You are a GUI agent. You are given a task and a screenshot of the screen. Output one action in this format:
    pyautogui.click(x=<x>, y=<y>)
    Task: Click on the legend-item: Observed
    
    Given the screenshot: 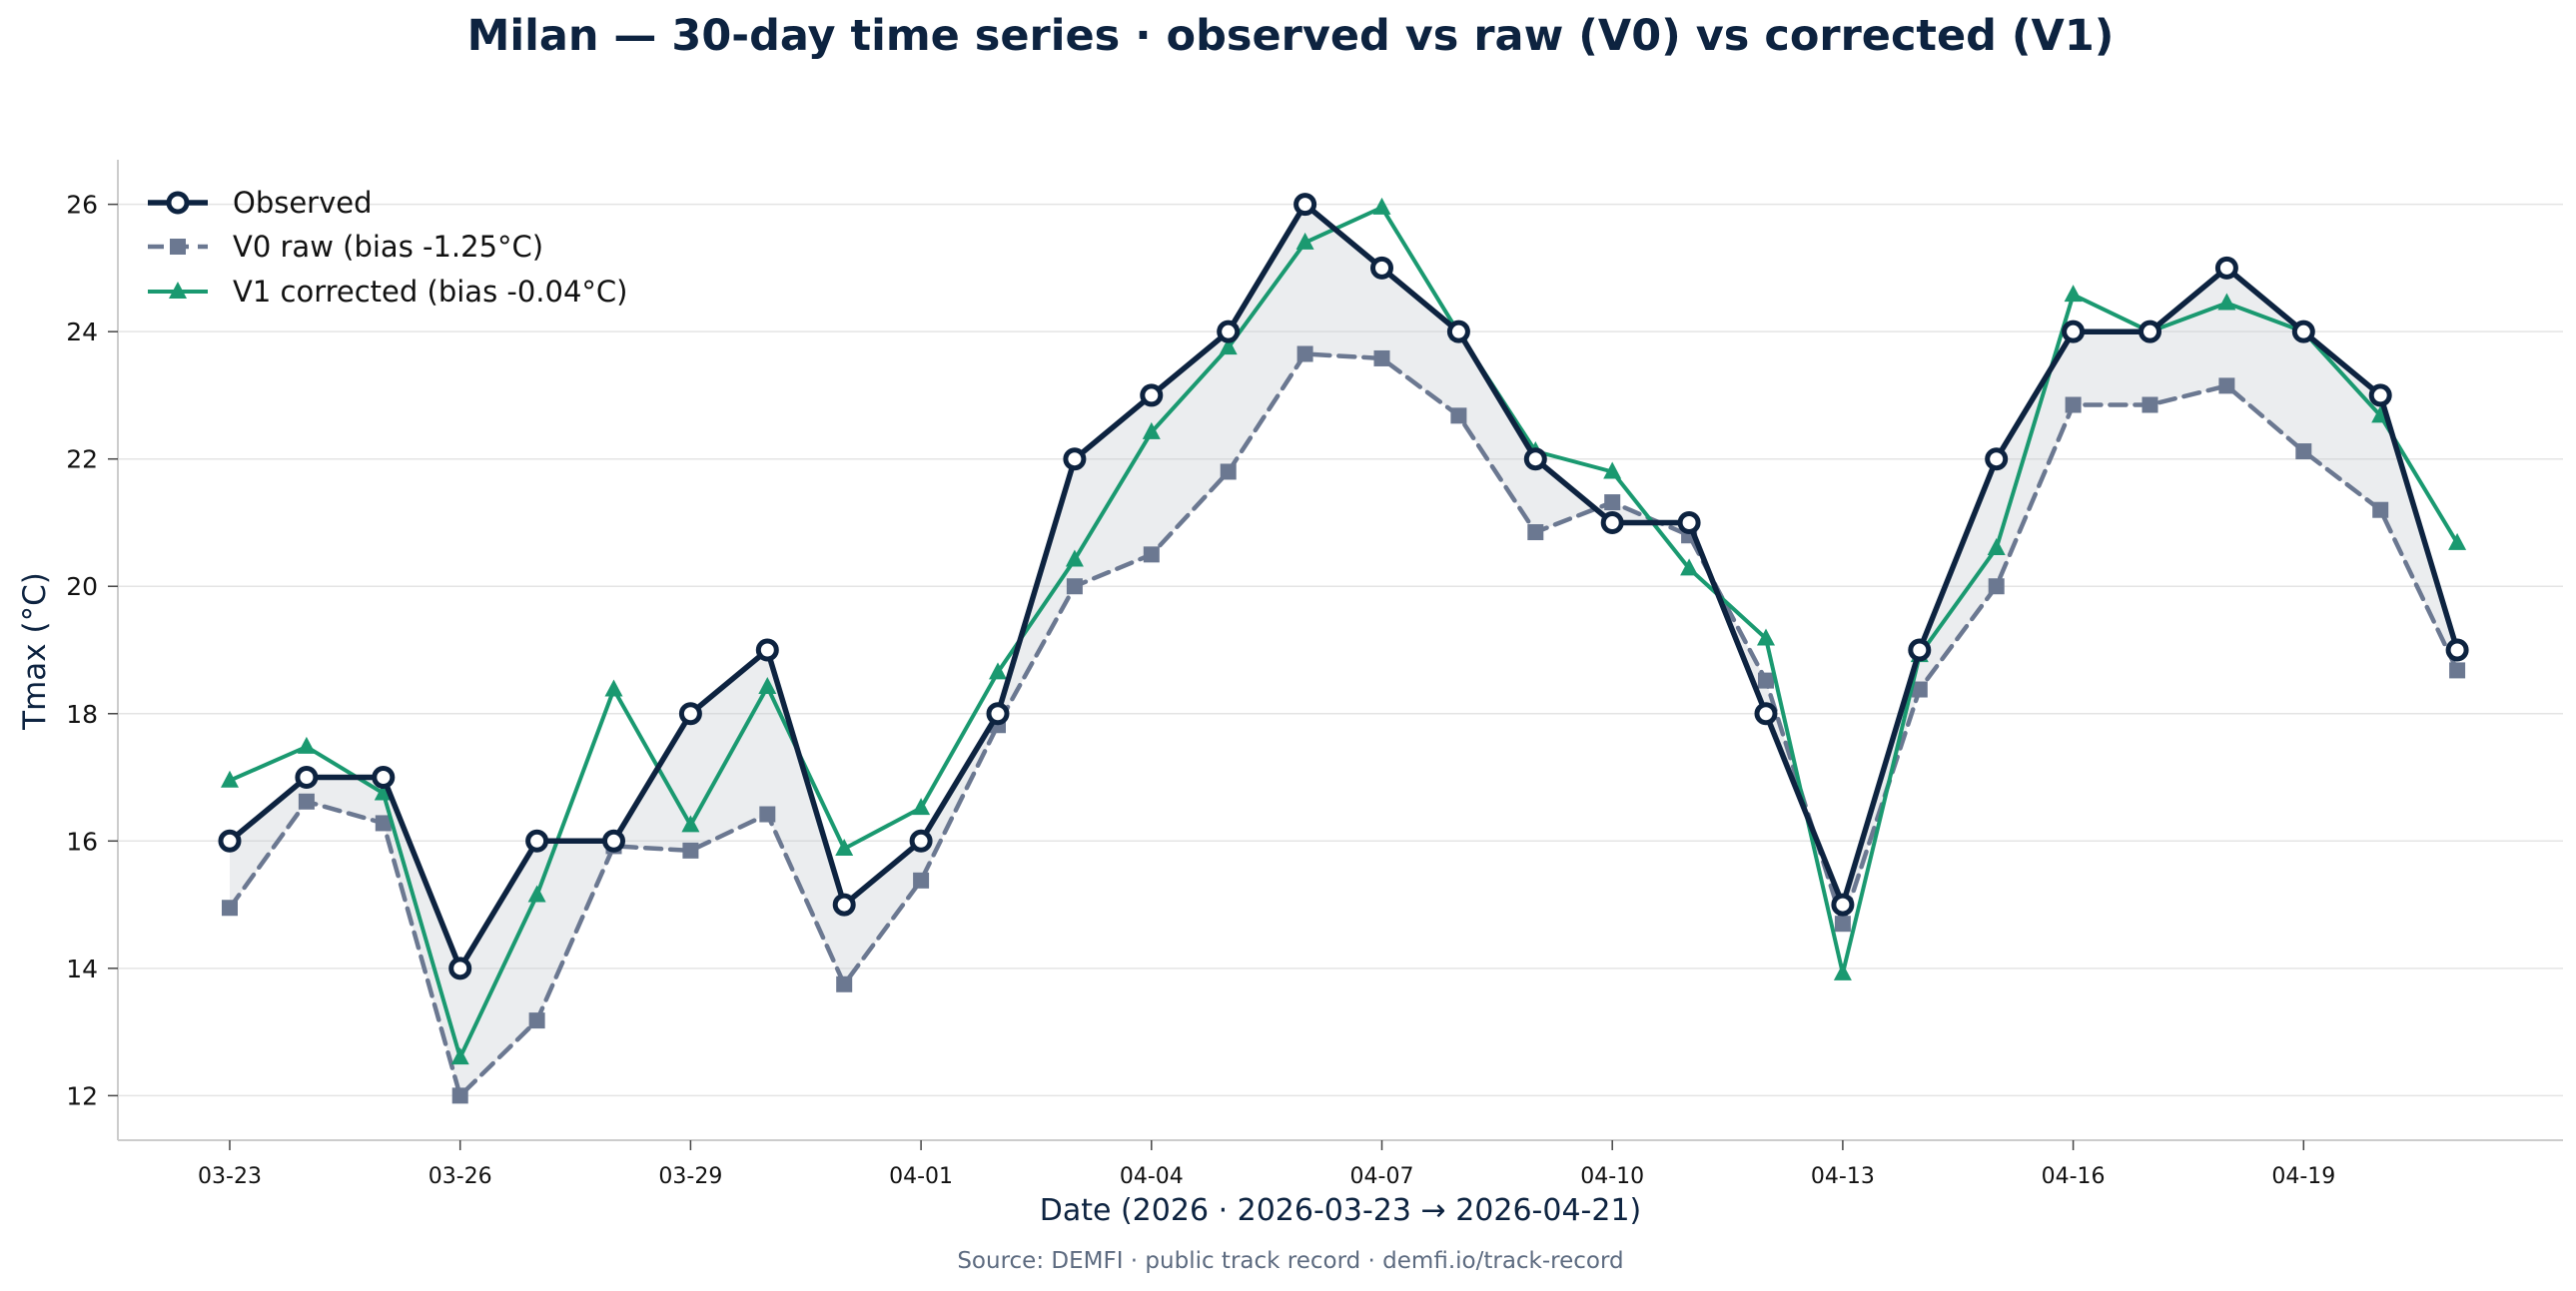 What is the action you would take?
    pyautogui.click(x=261, y=203)
    